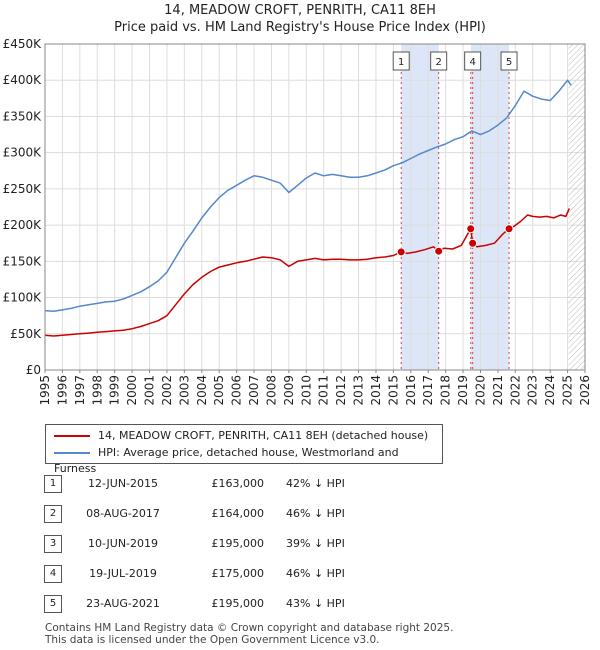 The height and width of the screenshot is (650, 600). What do you see at coordinates (23, 44) in the screenshot?
I see `y-tick-label: £450K` at bounding box center [23, 44].